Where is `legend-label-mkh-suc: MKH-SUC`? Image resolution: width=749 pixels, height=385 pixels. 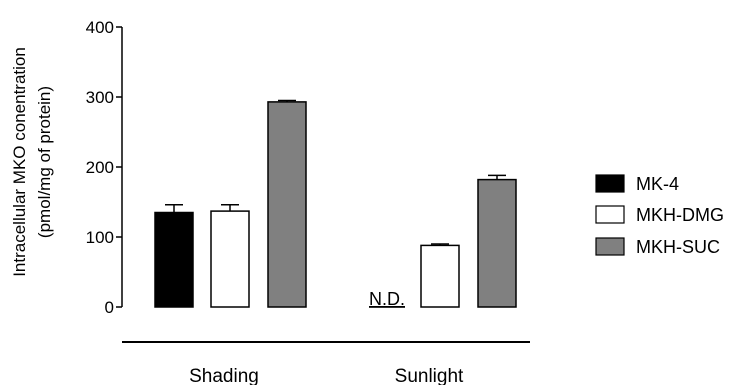
legend-label-mkh-suc: MKH-SUC is located at coordinates (678, 247).